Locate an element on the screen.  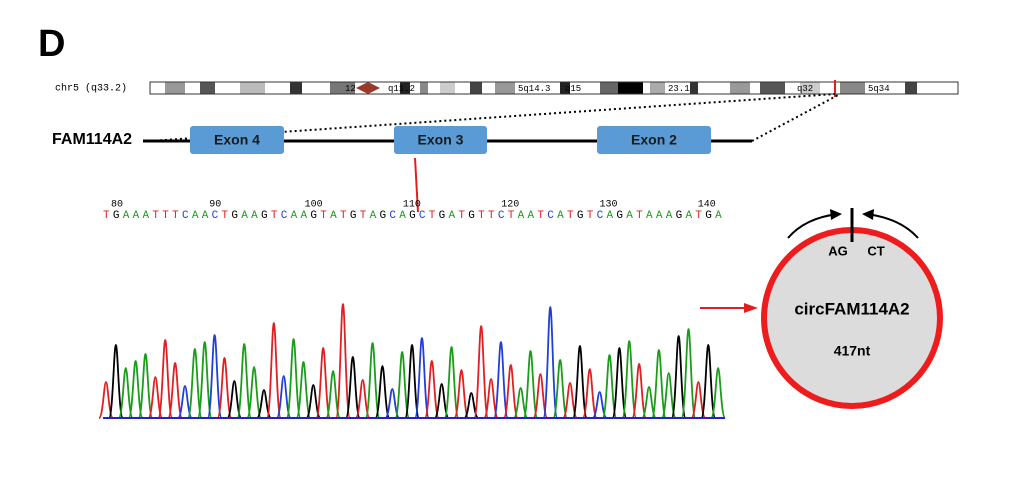
junction-label: CT is located at coordinates (875, 250).